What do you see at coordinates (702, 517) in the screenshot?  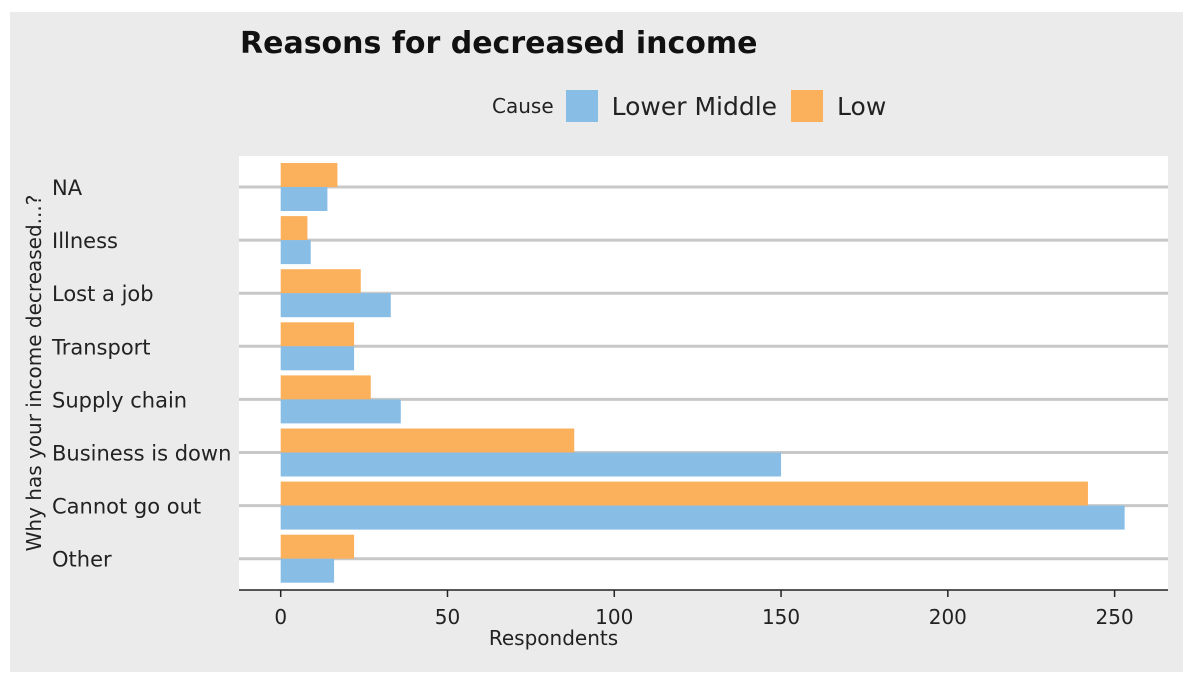 I see `bar-lower-middle-cannot-go-out` at bounding box center [702, 517].